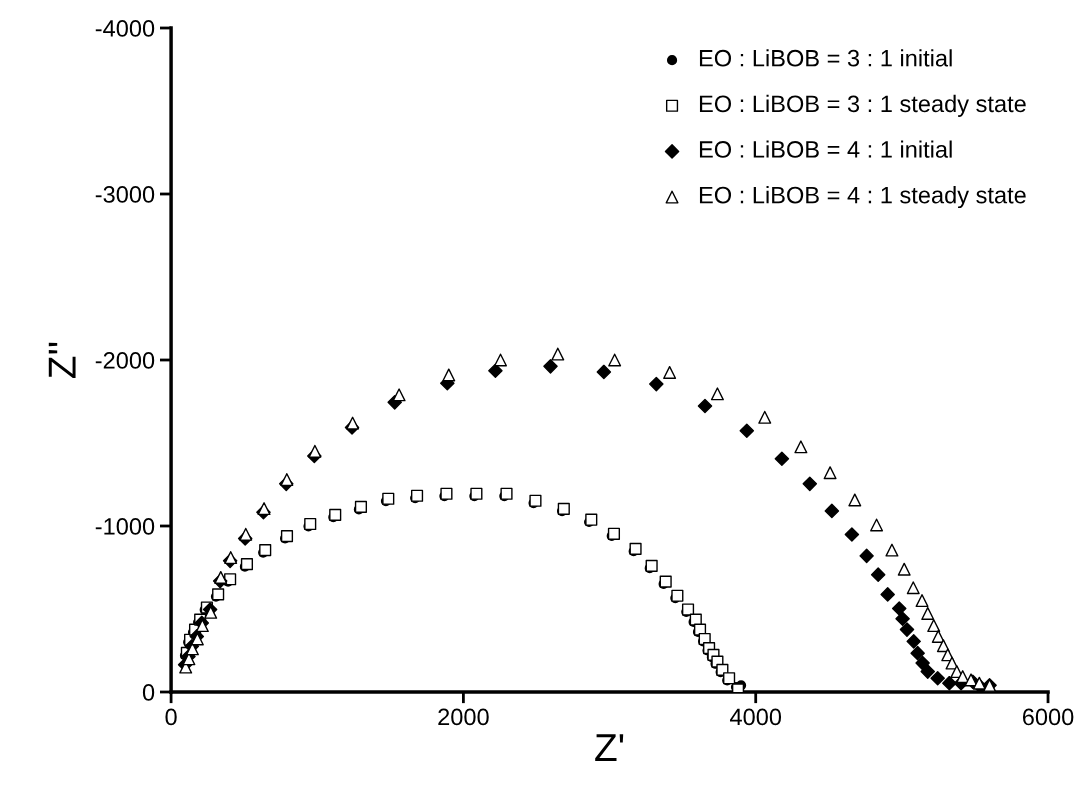 The image size is (1076, 800). What do you see at coordinates (609, 747) in the screenshot?
I see `x-axis-title: Z'` at bounding box center [609, 747].